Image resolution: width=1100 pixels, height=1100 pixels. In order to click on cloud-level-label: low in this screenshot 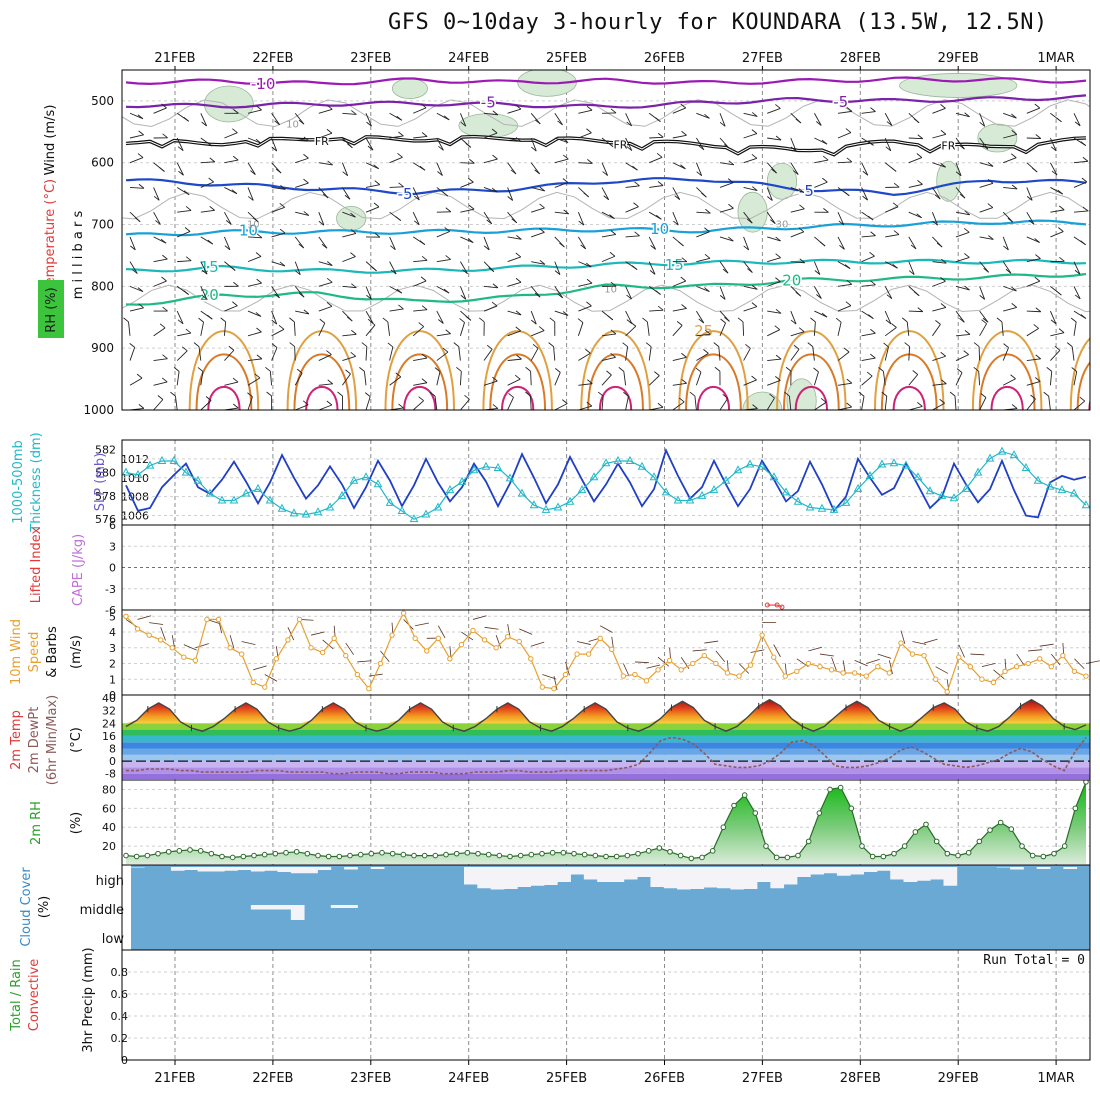, I will do `click(113, 939)`.